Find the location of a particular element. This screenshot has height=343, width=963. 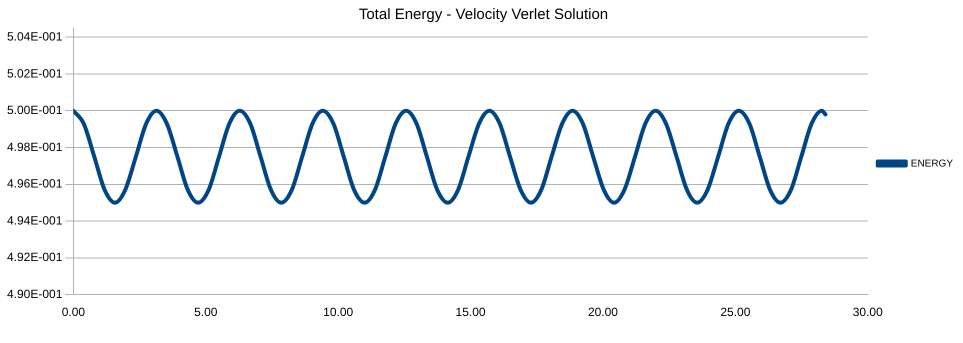

x-tick-label: 10.00 is located at coordinates (338, 312).